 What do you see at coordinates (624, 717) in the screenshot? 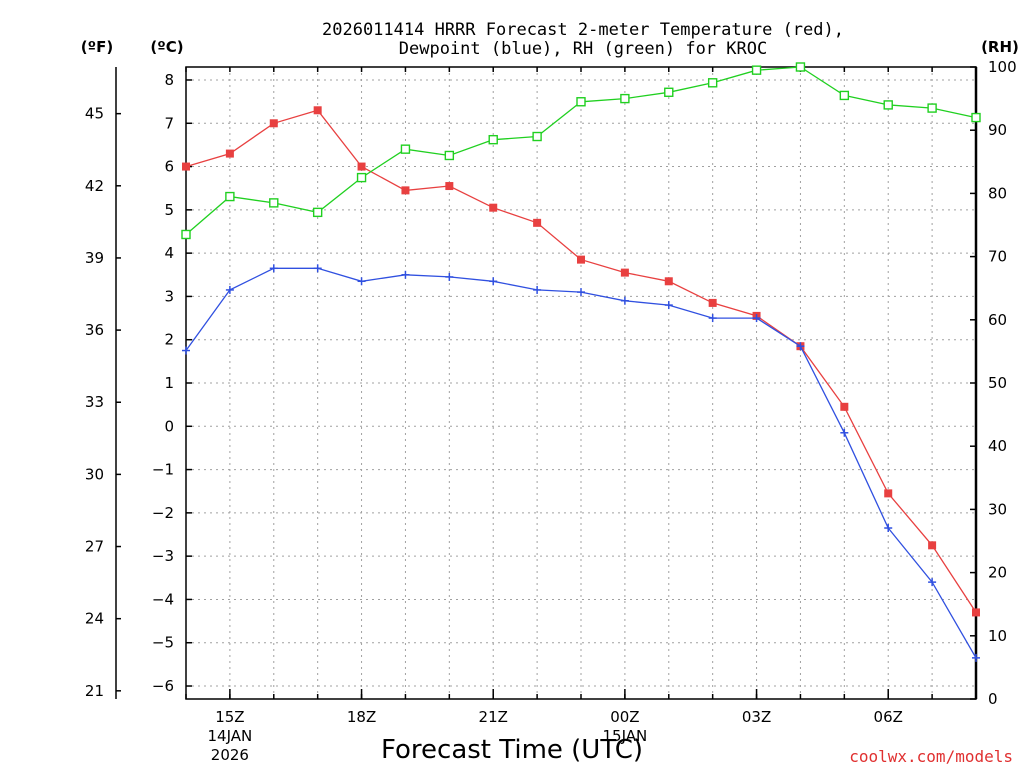
I see `x-tick-label: 00Z` at bounding box center [624, 717].